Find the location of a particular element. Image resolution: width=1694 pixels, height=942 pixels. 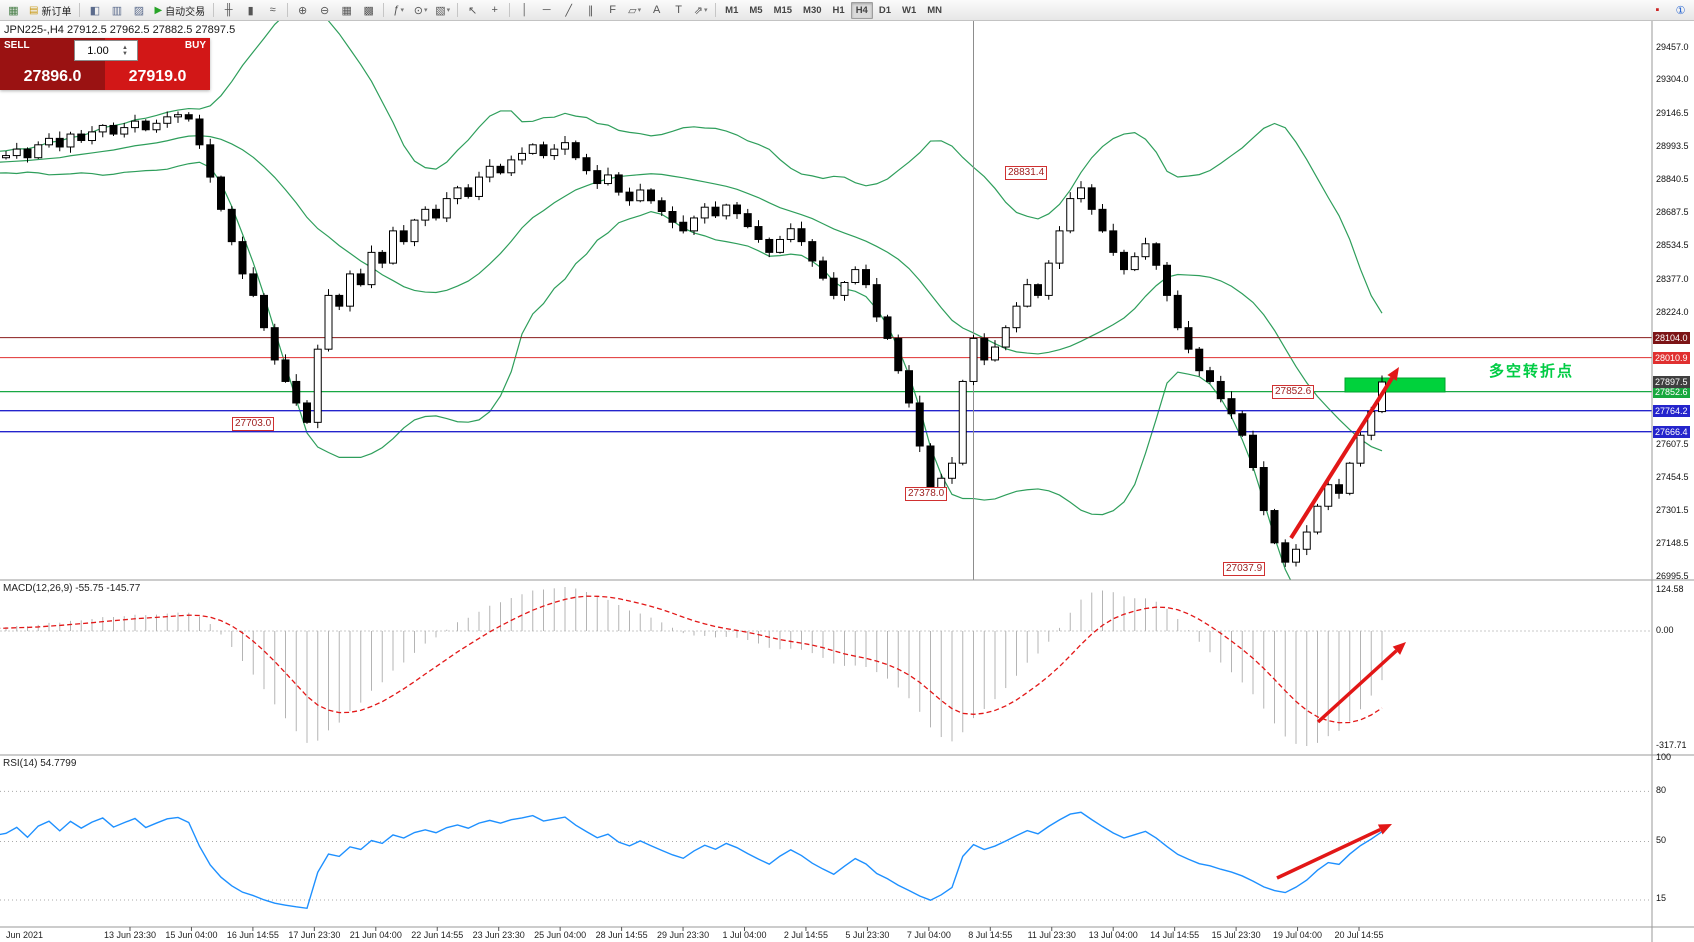

timeframe-m1-button: M1 is located at coordinates (732, 10).